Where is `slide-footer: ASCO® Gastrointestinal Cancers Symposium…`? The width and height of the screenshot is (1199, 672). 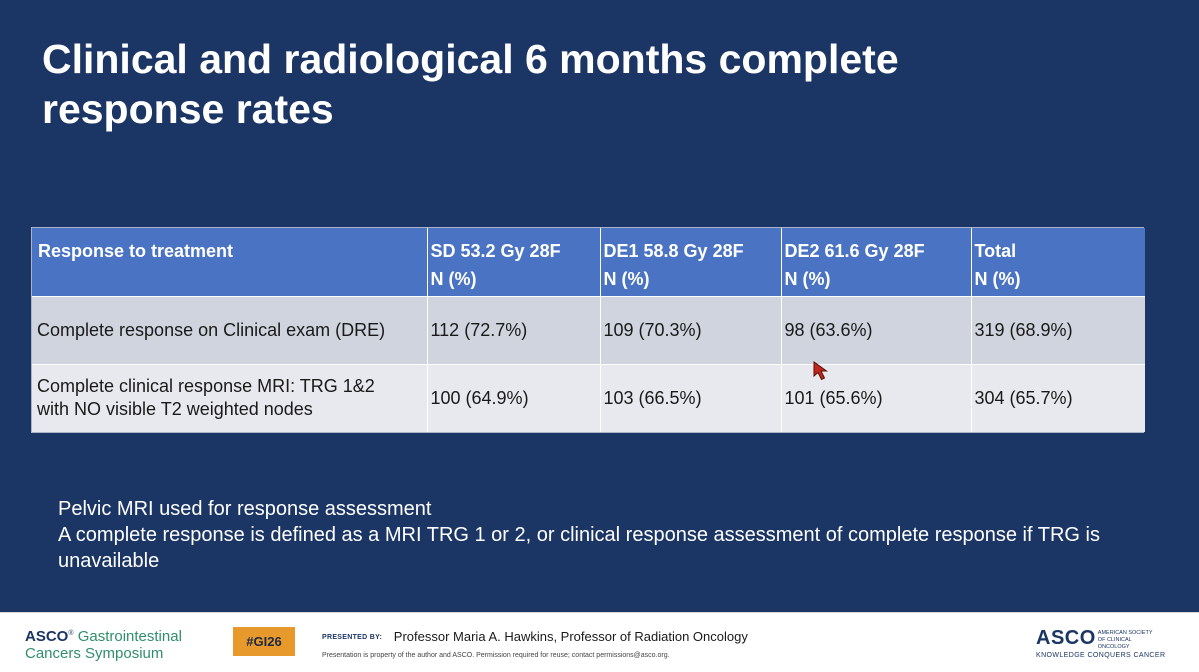
slide-footer: ASCO® Gastrointestinal Cancers Symposium… is located at coordinates (599, 642).